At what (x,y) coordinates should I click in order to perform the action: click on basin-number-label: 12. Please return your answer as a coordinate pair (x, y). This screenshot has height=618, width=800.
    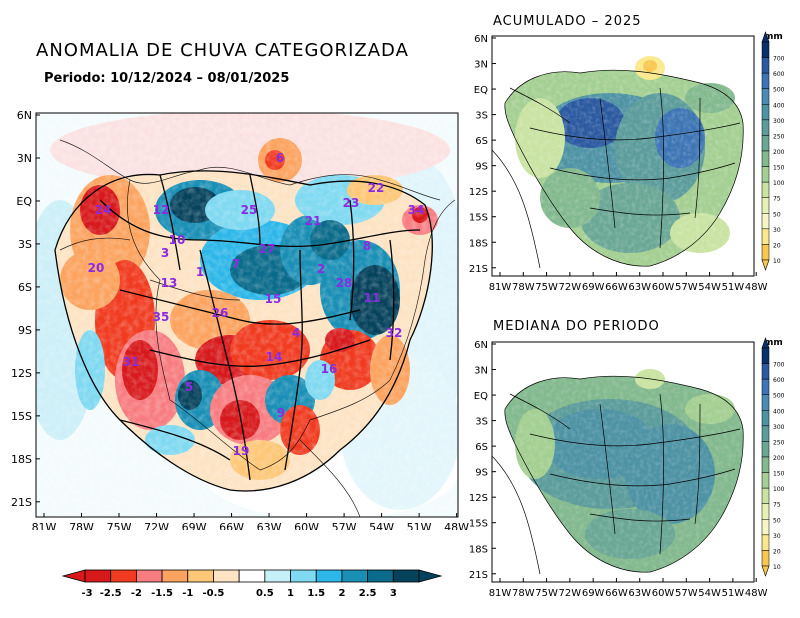
    Looking at the image, I should click on (161, 210).